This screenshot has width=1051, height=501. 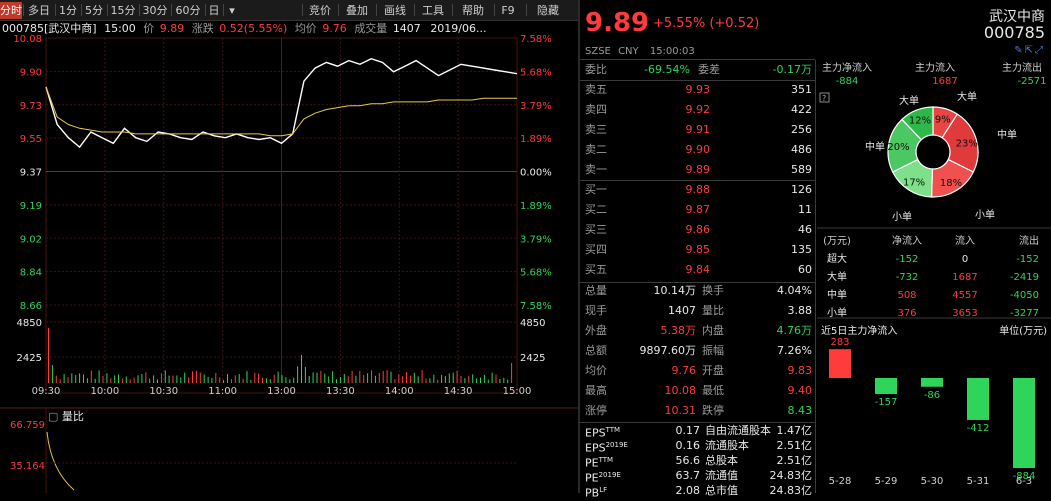 What do you see at coordinates (697, 431) in the screenshot?
I see `fin-row: EPSTTM 0.17 自由流通股本 1.47亿` at bounding box center [697, 431].